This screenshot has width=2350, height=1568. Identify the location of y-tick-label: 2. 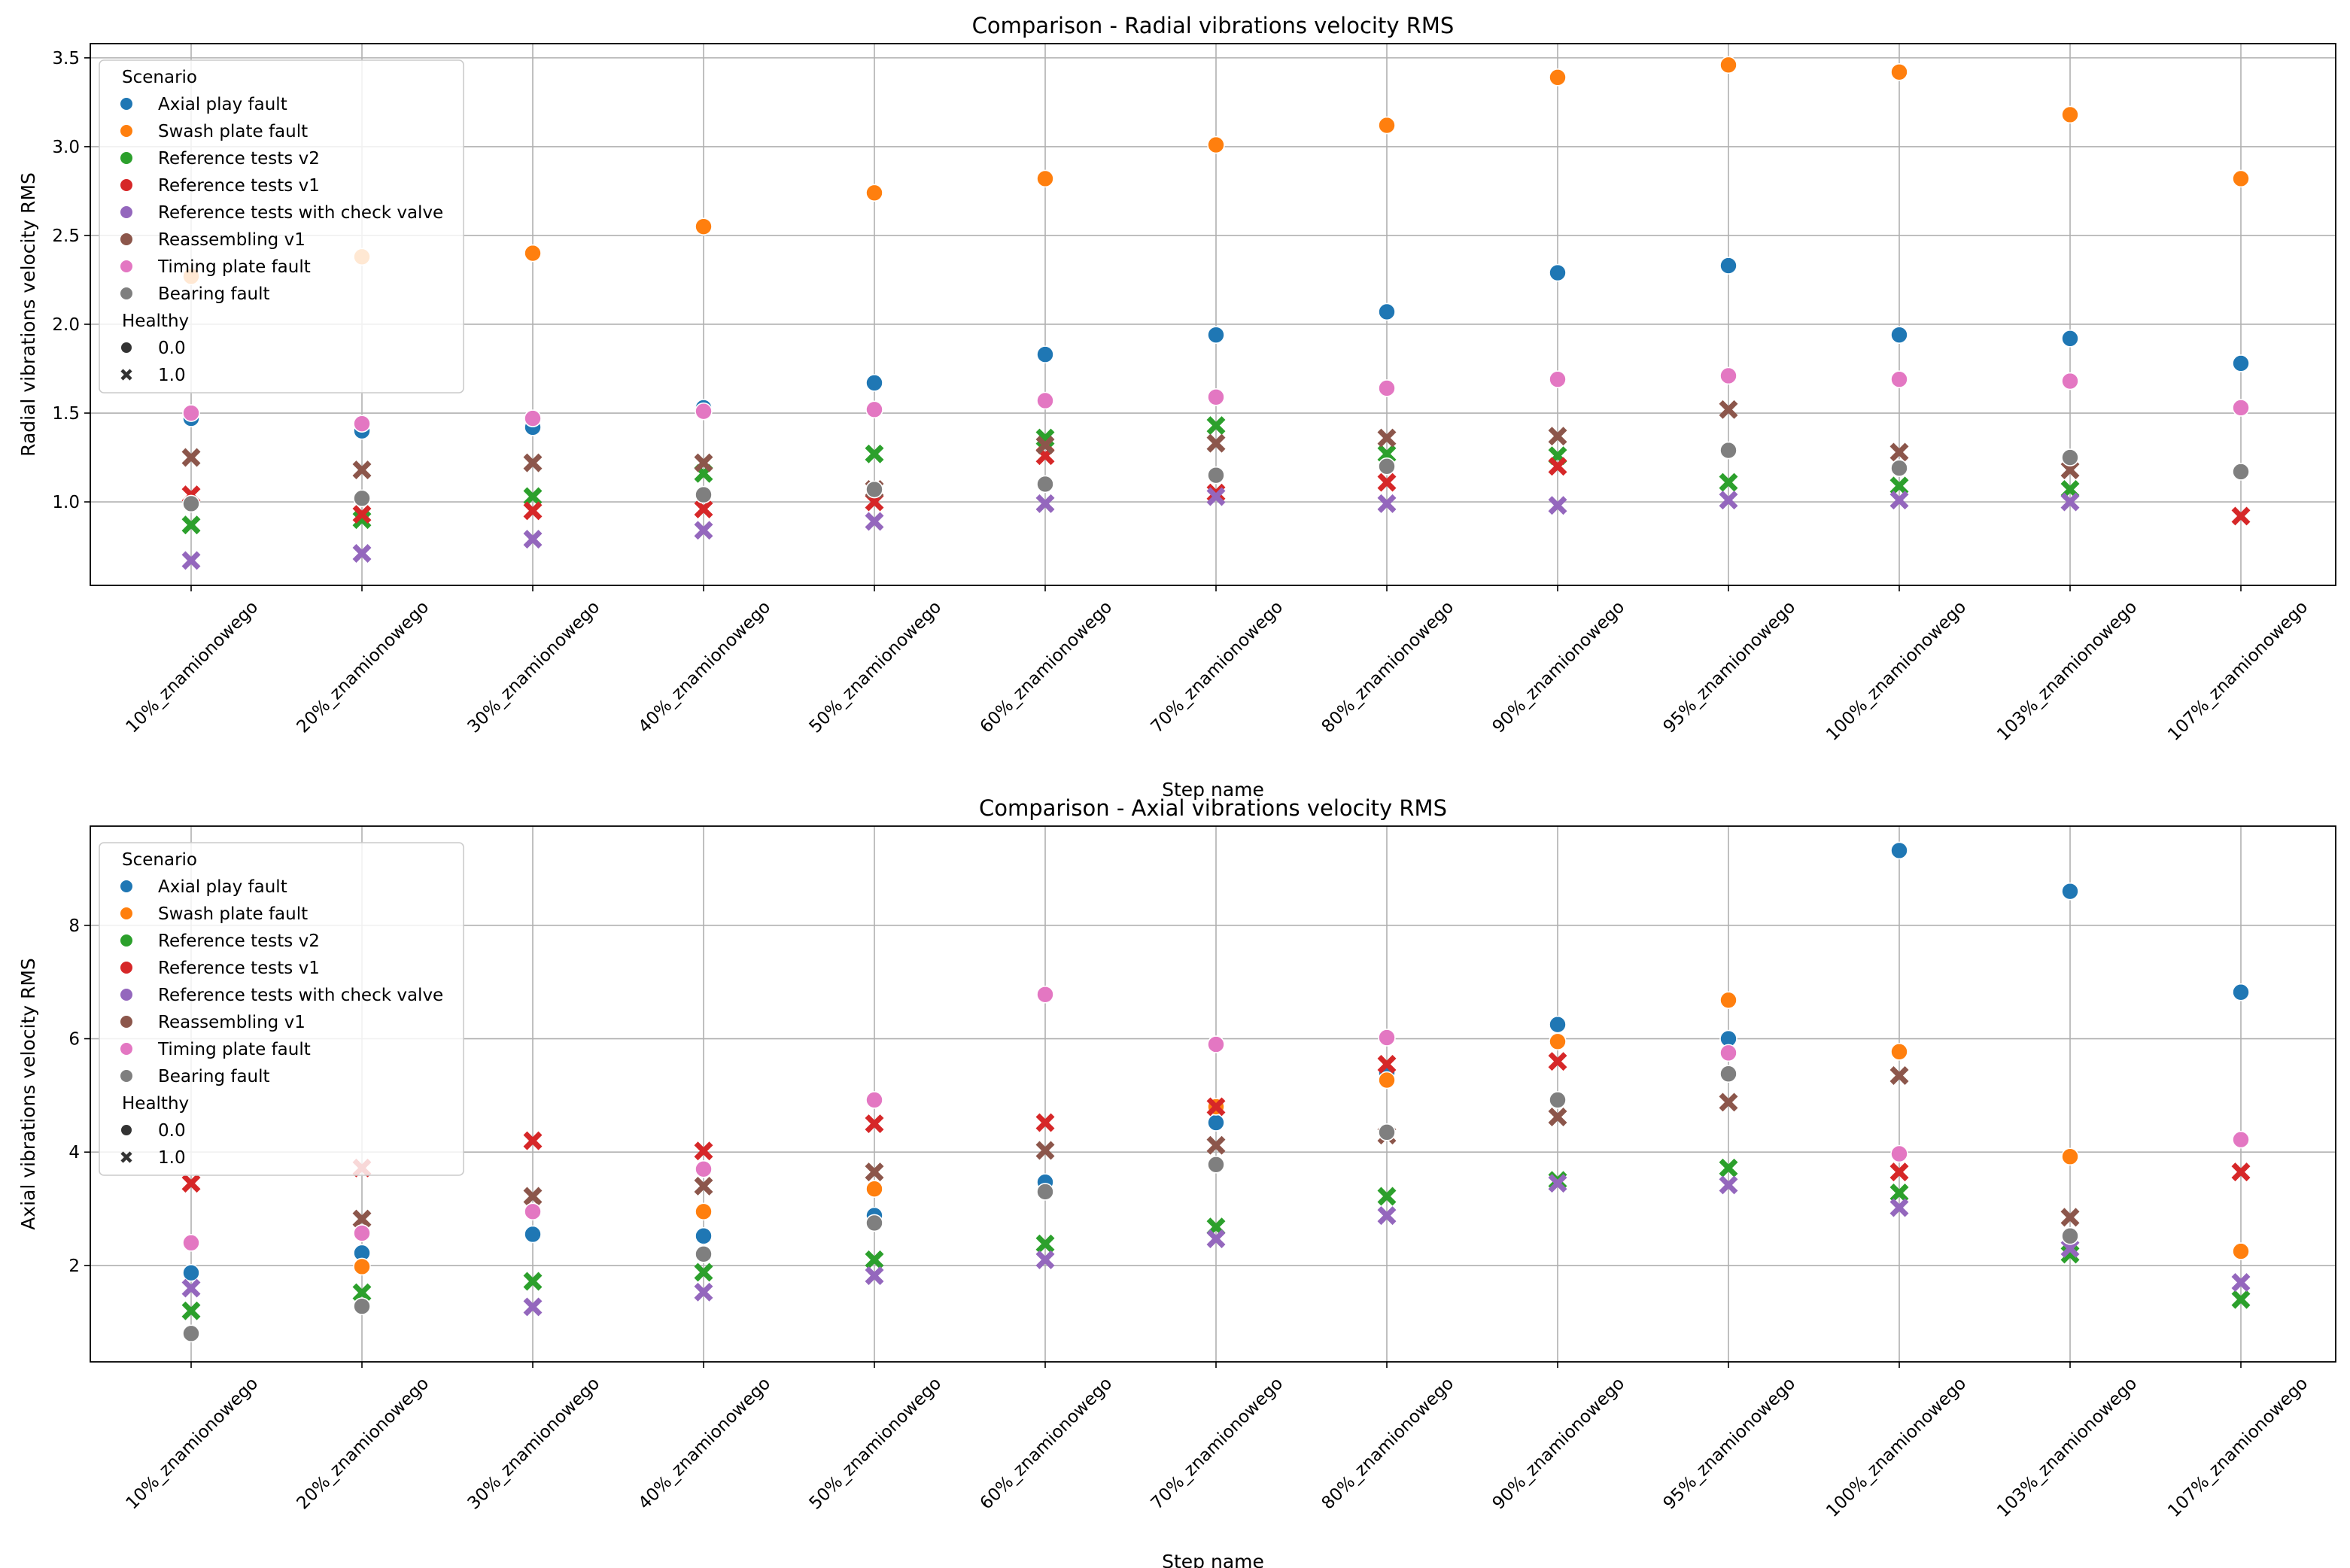
(74, 1266).